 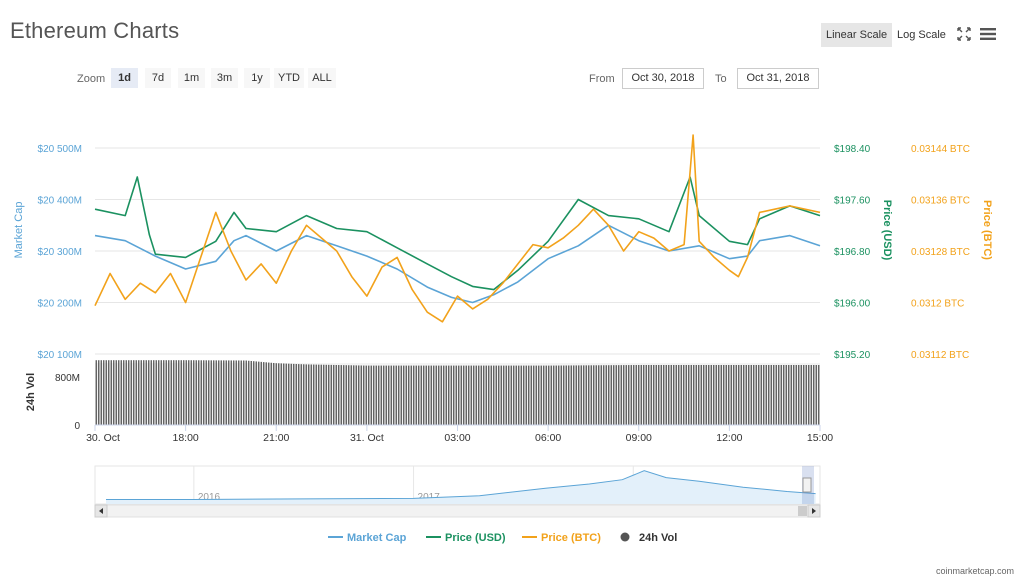 What do you see at coordinates (988, 34) in the screenshot?
I see `hamburger-menu-icon` at bounding box center [988, 34].